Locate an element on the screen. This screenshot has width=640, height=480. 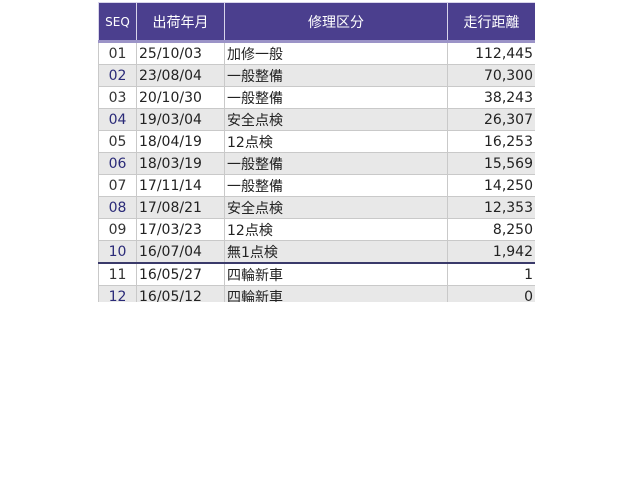
cell-date: 18/04/19 is located at coordinates (180, 141).